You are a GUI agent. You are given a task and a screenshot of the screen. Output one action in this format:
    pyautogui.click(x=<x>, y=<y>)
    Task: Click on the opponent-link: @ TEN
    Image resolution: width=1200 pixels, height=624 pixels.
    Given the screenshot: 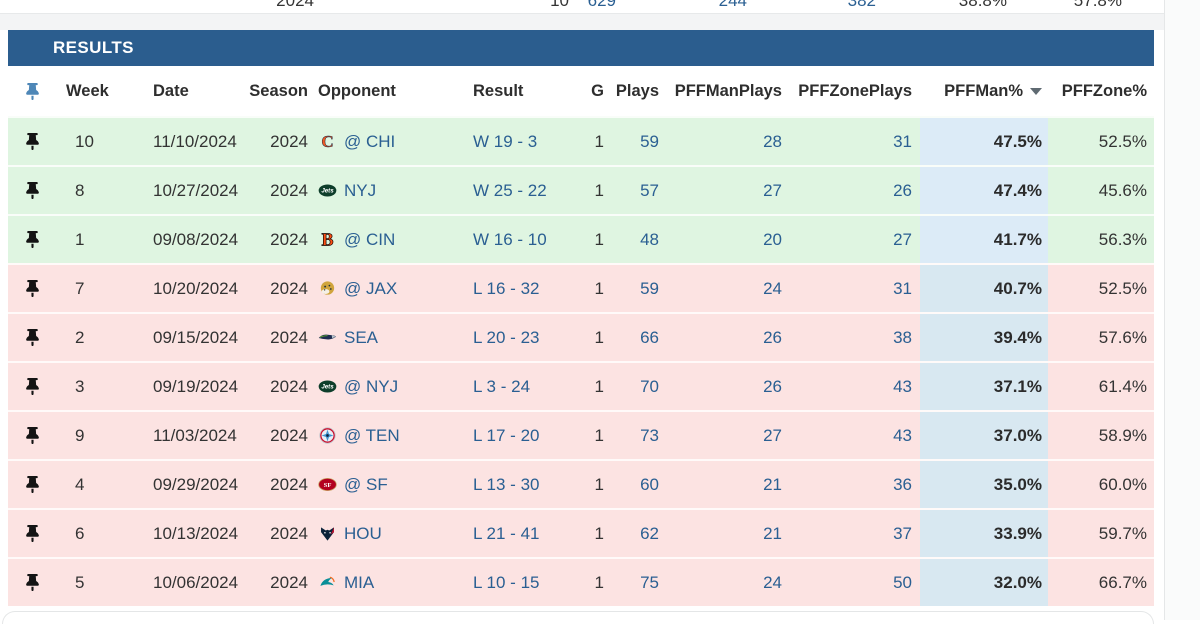 What is the action you would take?
    pyautogui.click(x=372, y=435)
    